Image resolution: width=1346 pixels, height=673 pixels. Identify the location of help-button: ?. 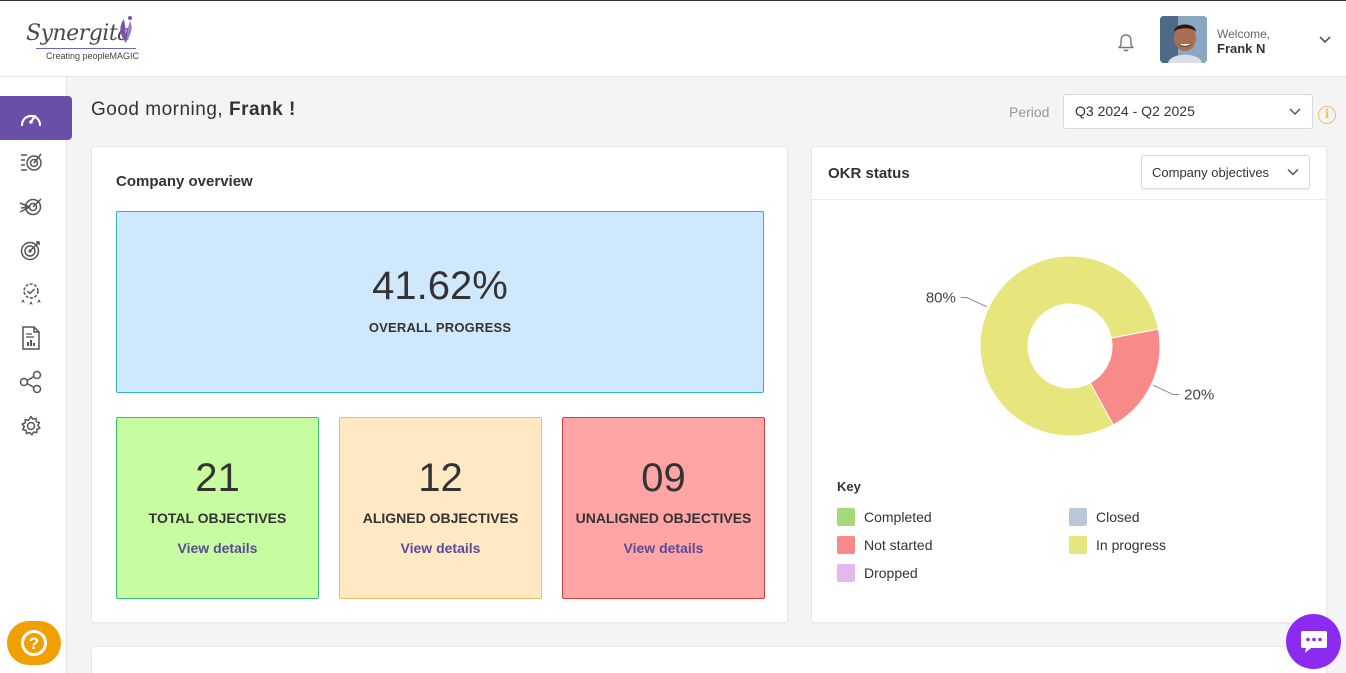
(34, 643).